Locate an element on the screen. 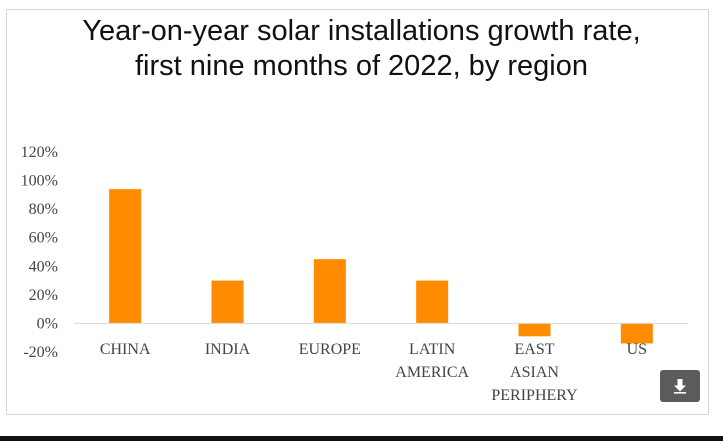 This screenshot has height=445, width=723. y-axis: -20% 0% 20% 40% 60% 80% 100% 120% is located at coordinates (39, 252).